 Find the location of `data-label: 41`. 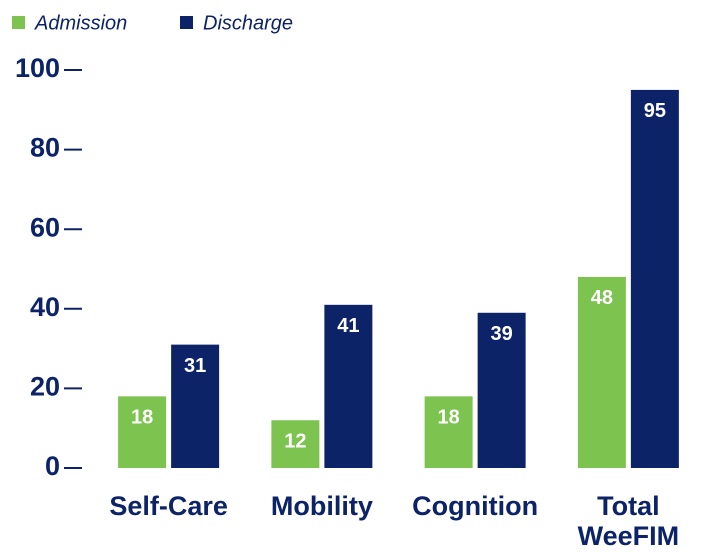

data-label: 41 is located at coordinates (348, 326).